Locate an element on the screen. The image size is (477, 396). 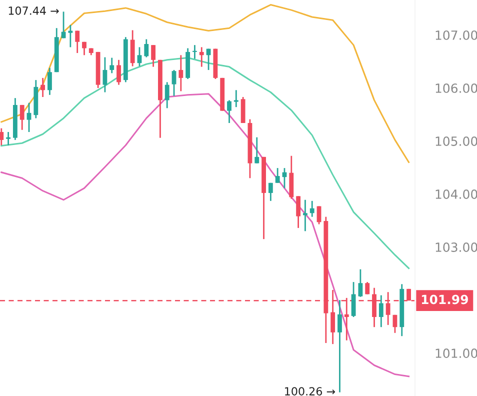
y-tick-label: 104.00 is located at coordinates (456, 194).